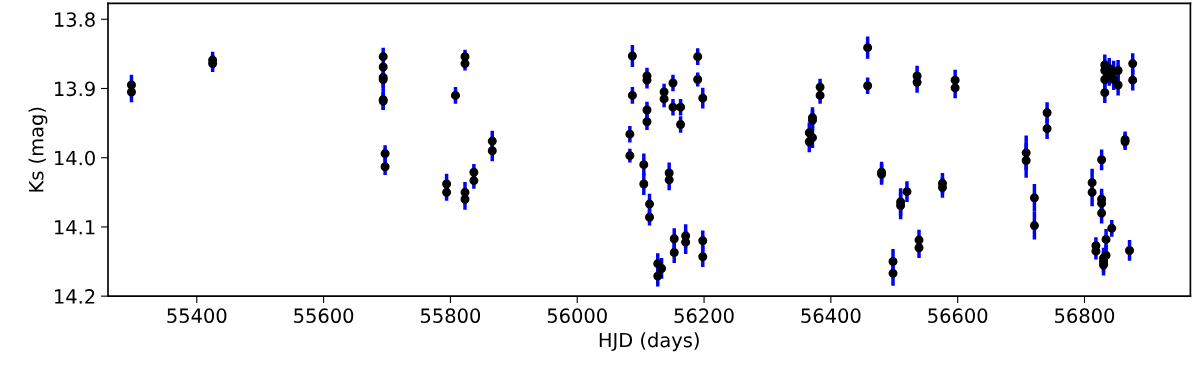 This screenshot has height=373, width=1200. I want to click on x-tick-label: 56400, so click(831, 316).